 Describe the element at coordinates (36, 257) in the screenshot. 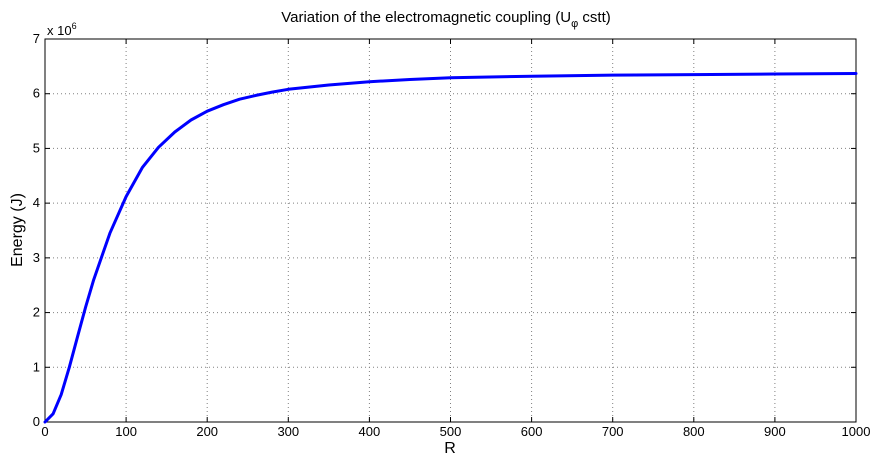

I see `y-tick-label: 3` at that location.